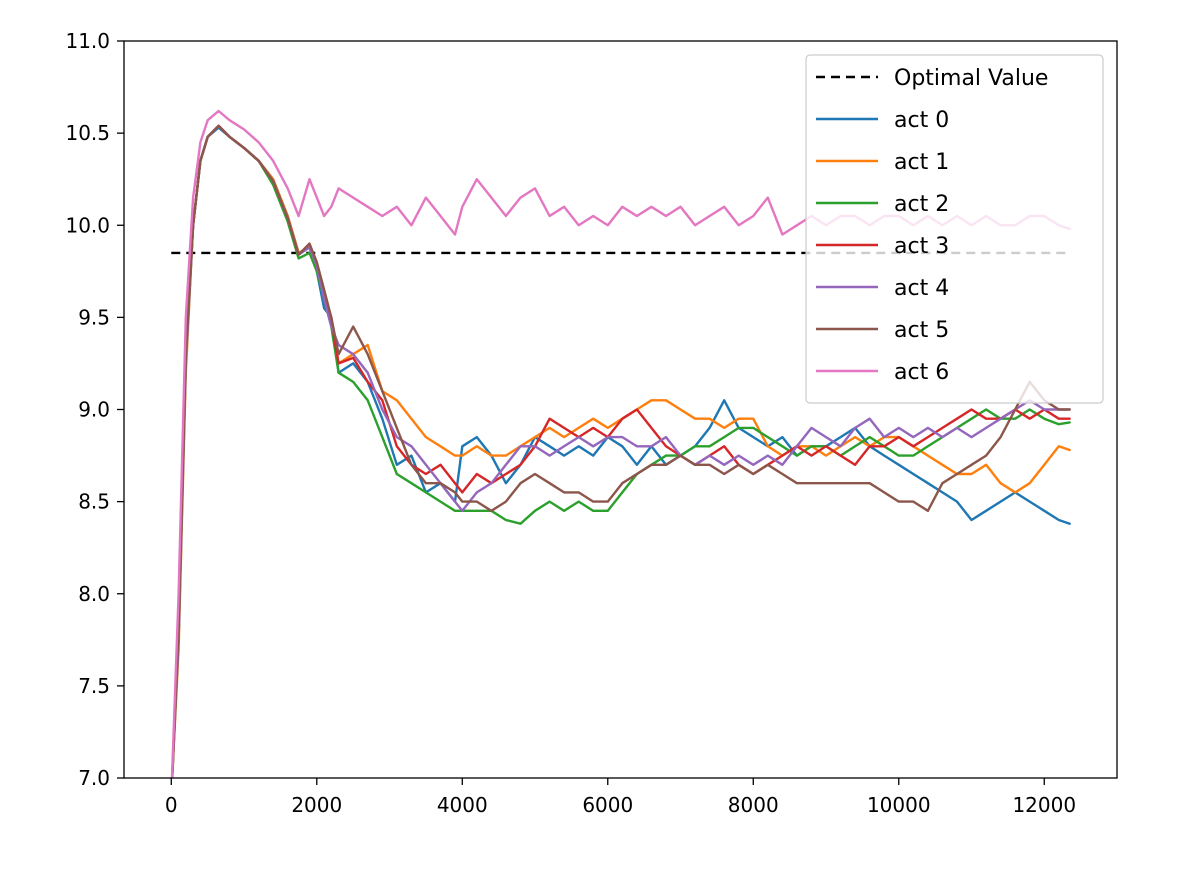  I want to click on legend-box, so click(954, 229).